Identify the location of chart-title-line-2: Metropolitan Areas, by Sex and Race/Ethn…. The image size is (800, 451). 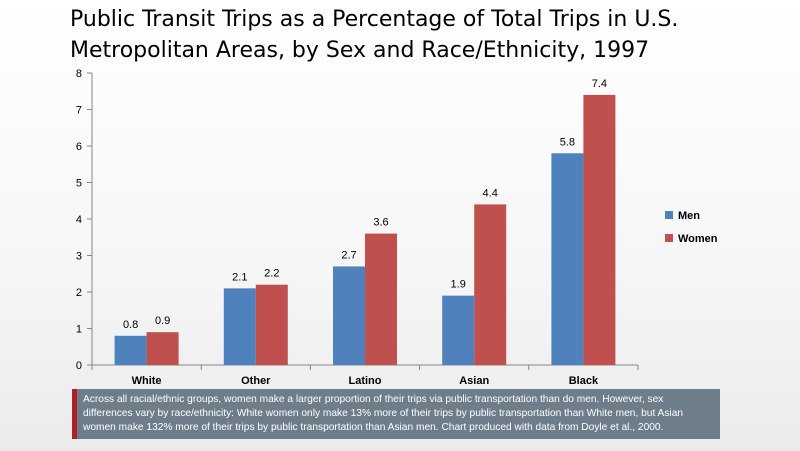
(360, 50).